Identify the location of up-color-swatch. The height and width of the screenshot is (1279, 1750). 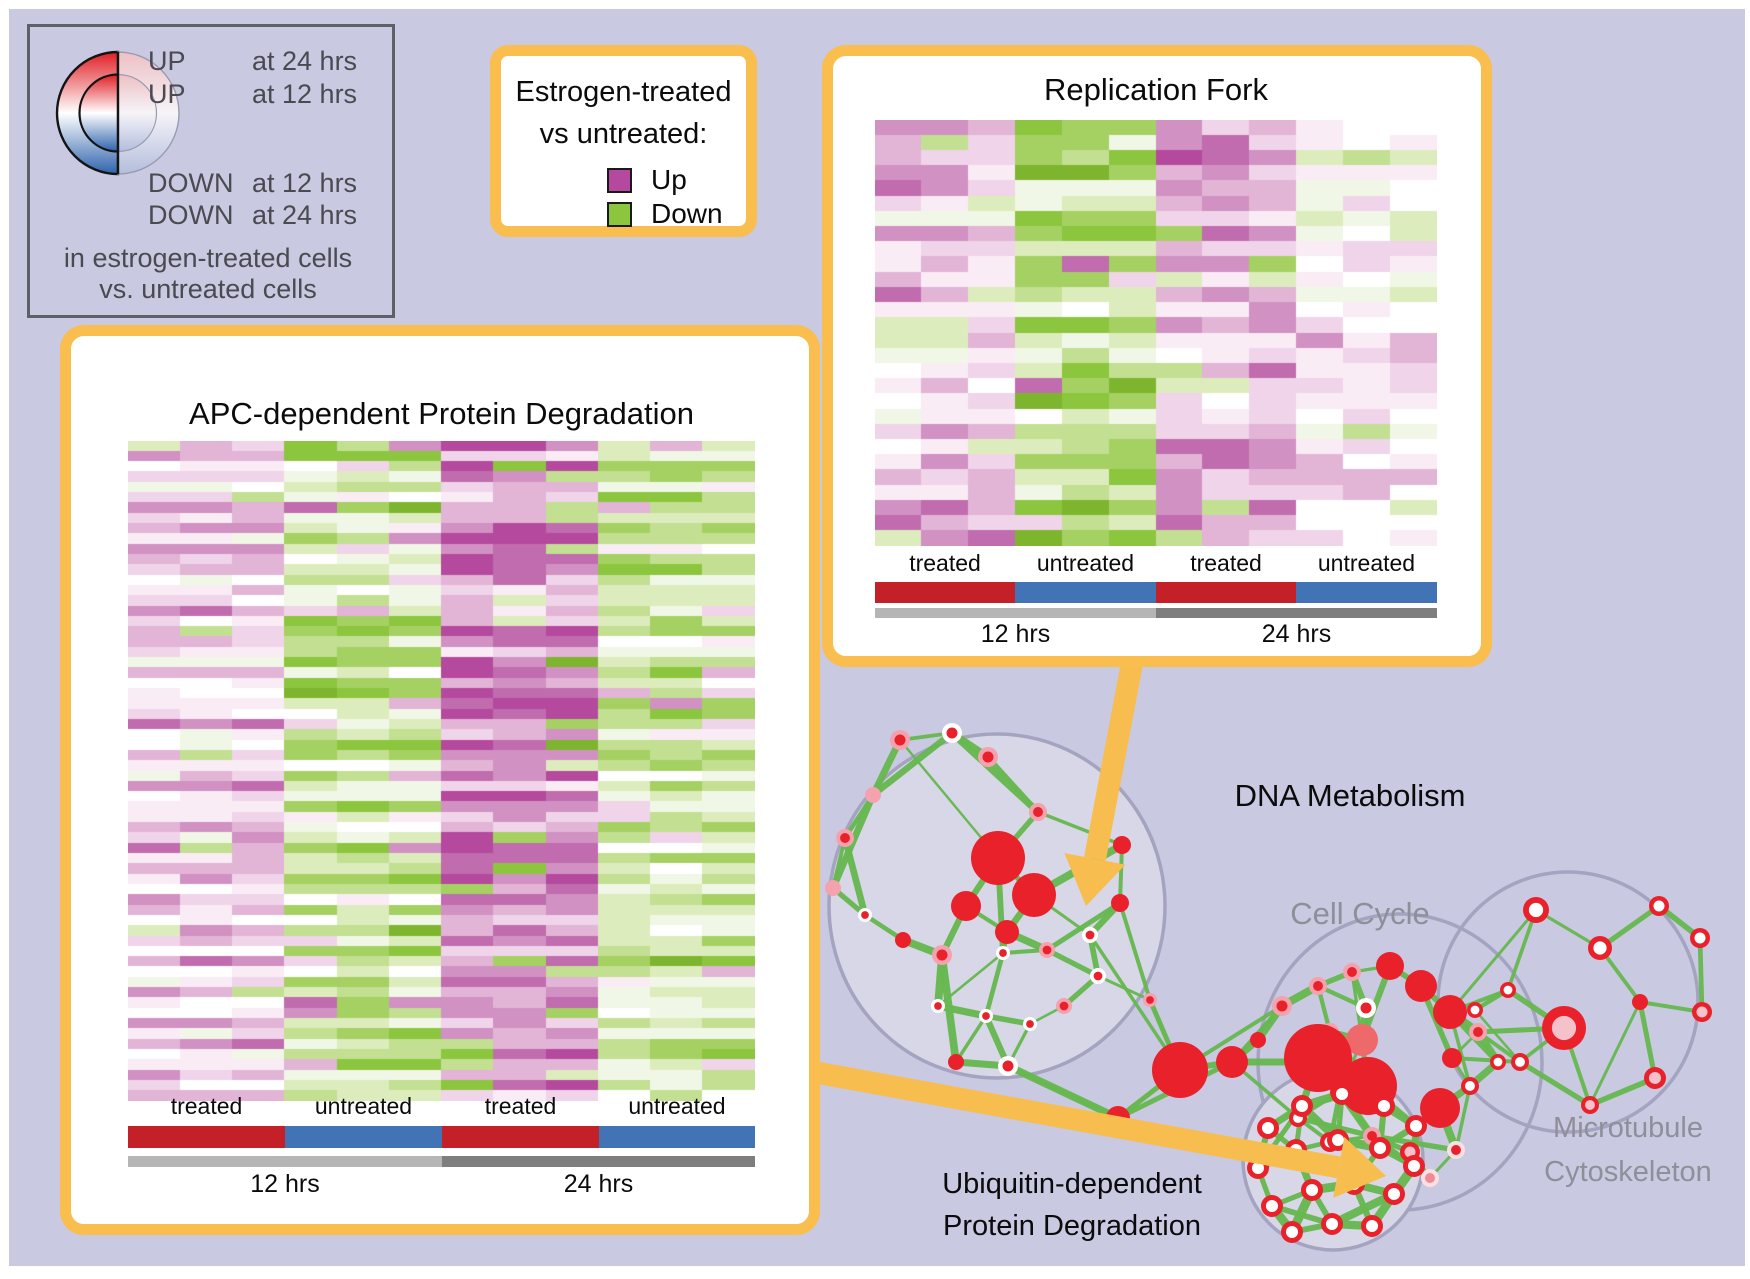
(619, 180).